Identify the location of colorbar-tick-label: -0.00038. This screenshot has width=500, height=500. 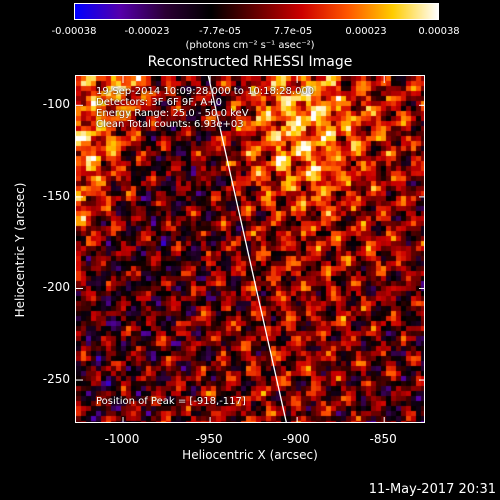
(74, 31).